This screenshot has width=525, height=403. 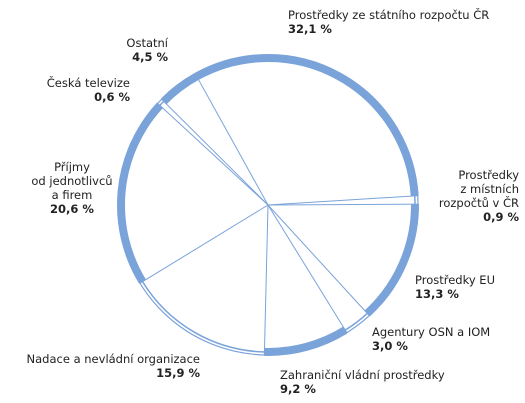 I want to click on slice-label: Prostředky EU 13,3 %, so click(x=455, y=287).